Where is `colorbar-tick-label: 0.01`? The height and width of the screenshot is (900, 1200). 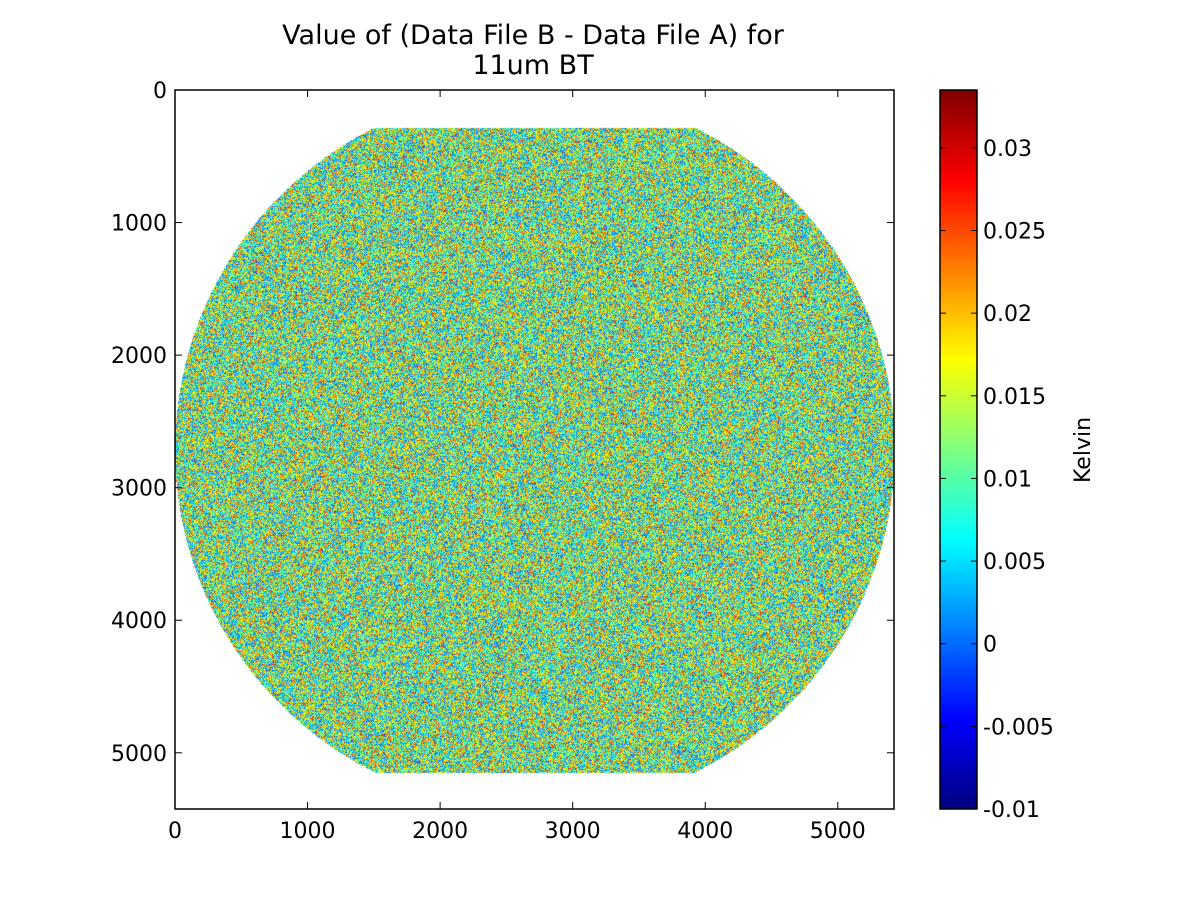 colorbar-tick-label: 0.01 is located at coordinates (1007, 479).